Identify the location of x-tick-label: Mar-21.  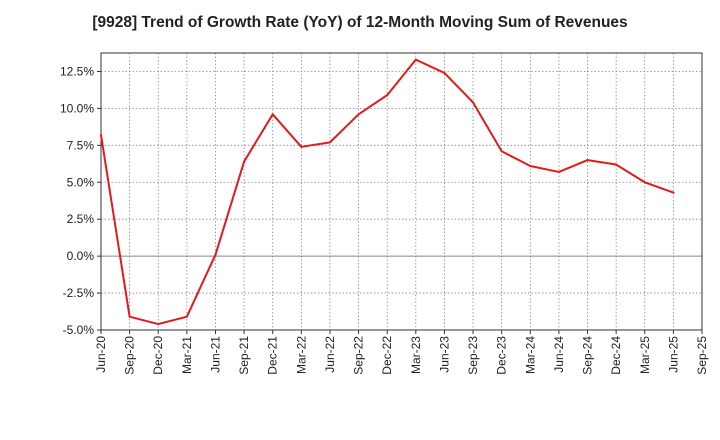
(187, 355).